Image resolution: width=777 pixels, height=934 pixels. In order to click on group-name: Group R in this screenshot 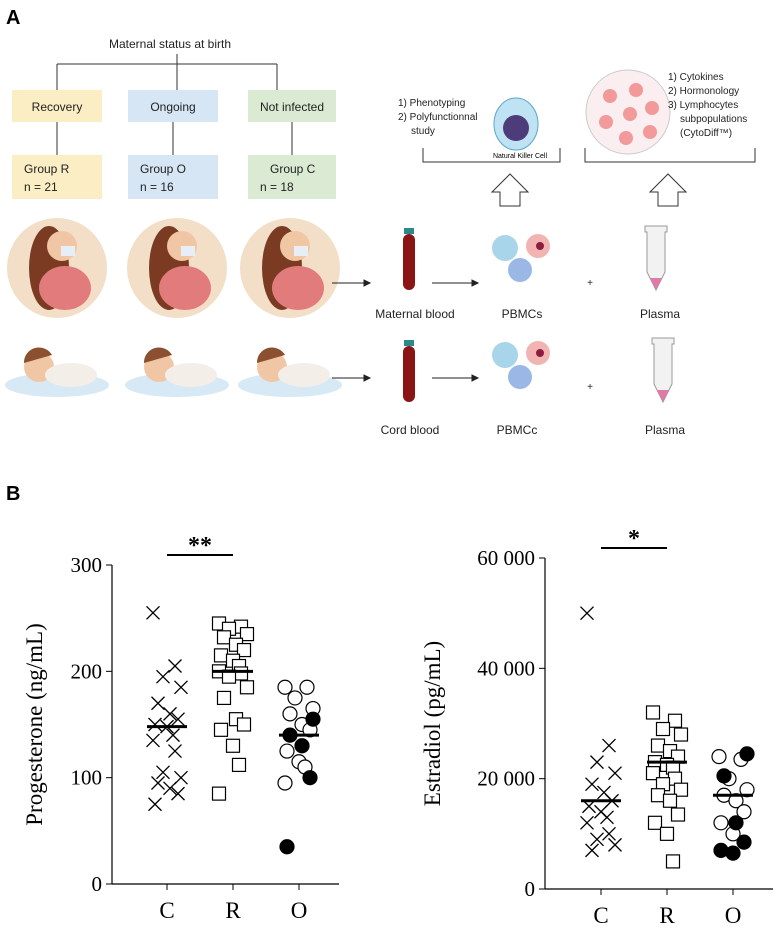, I will do `click(47, 169)`.